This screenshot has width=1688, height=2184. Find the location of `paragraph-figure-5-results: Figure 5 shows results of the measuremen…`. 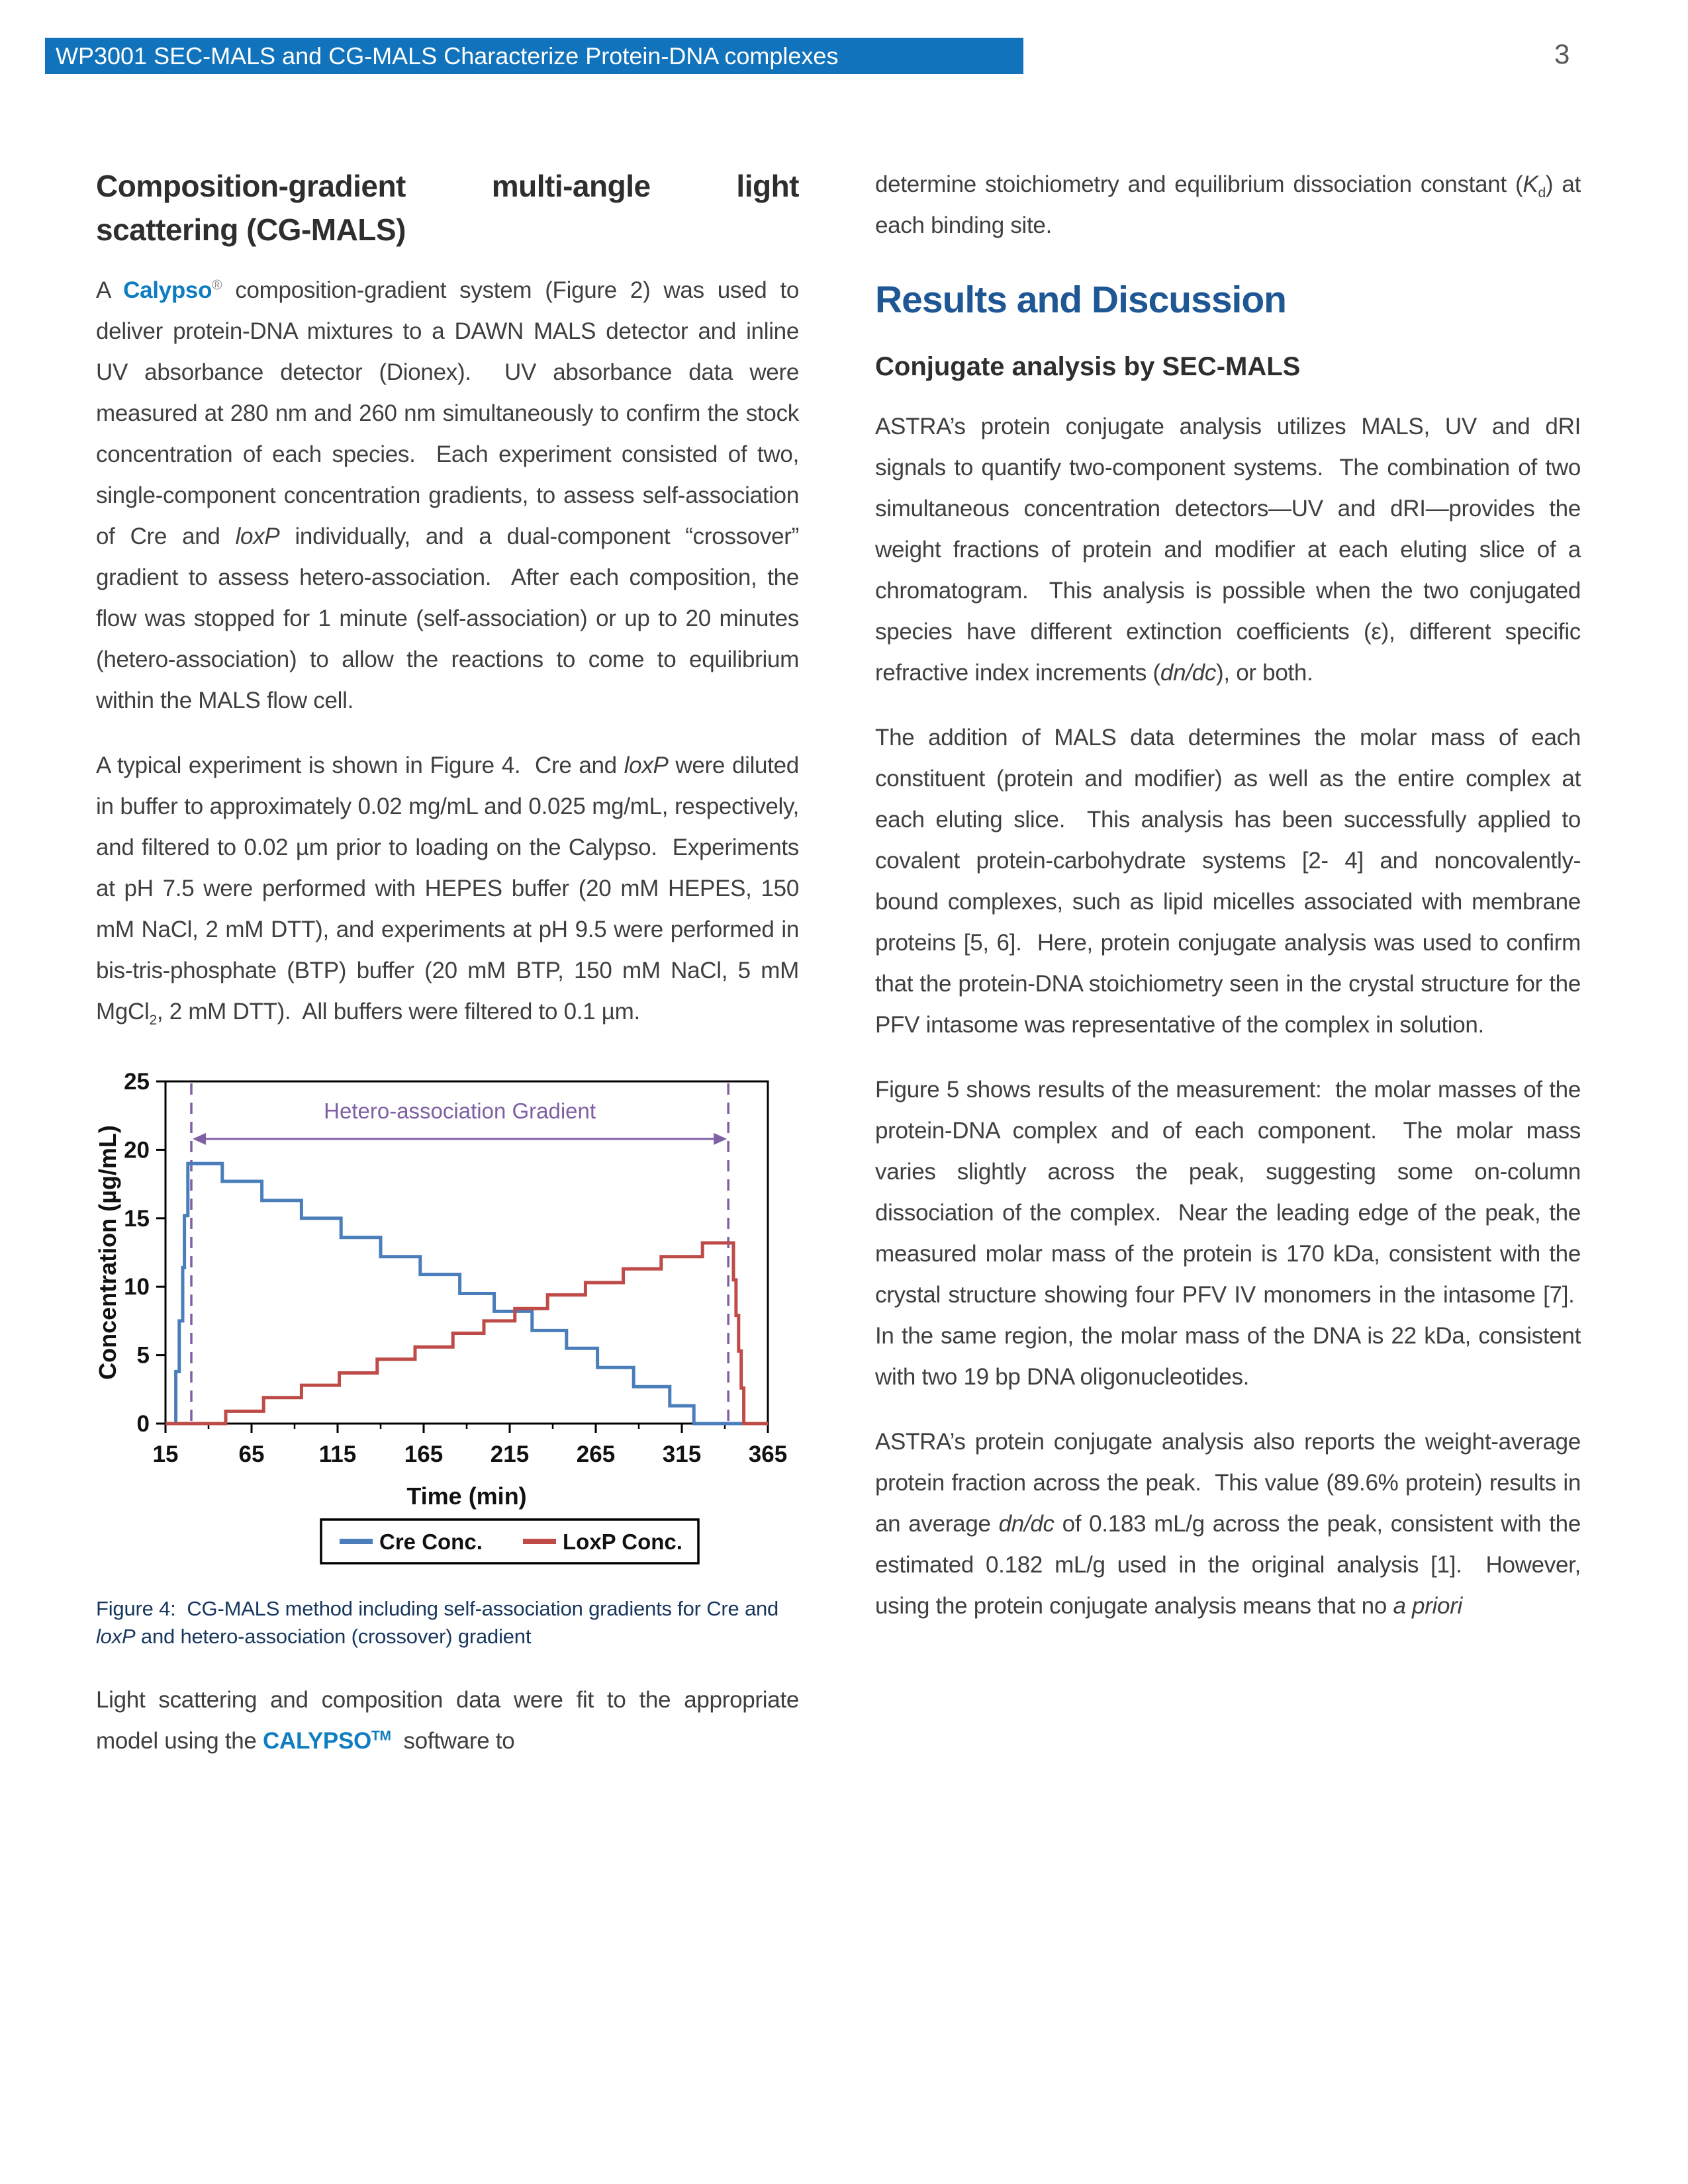

paragraph-figure-5-results: Figure 5 shows results of the measuremen… is located at coordinates (1228, 1233).